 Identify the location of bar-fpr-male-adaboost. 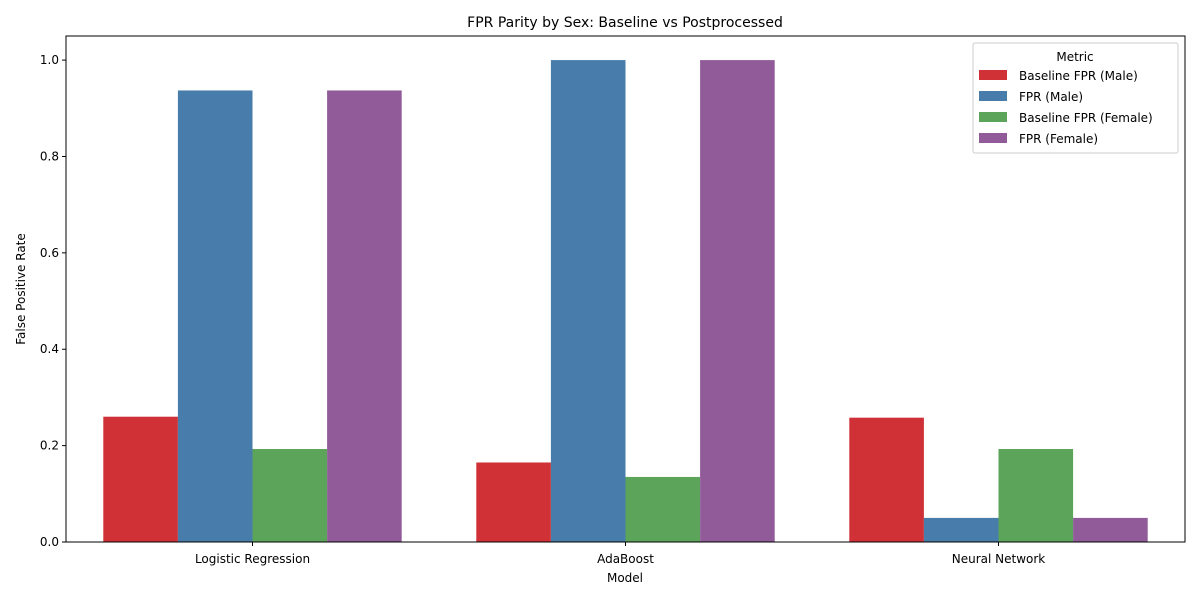
(588, 301).